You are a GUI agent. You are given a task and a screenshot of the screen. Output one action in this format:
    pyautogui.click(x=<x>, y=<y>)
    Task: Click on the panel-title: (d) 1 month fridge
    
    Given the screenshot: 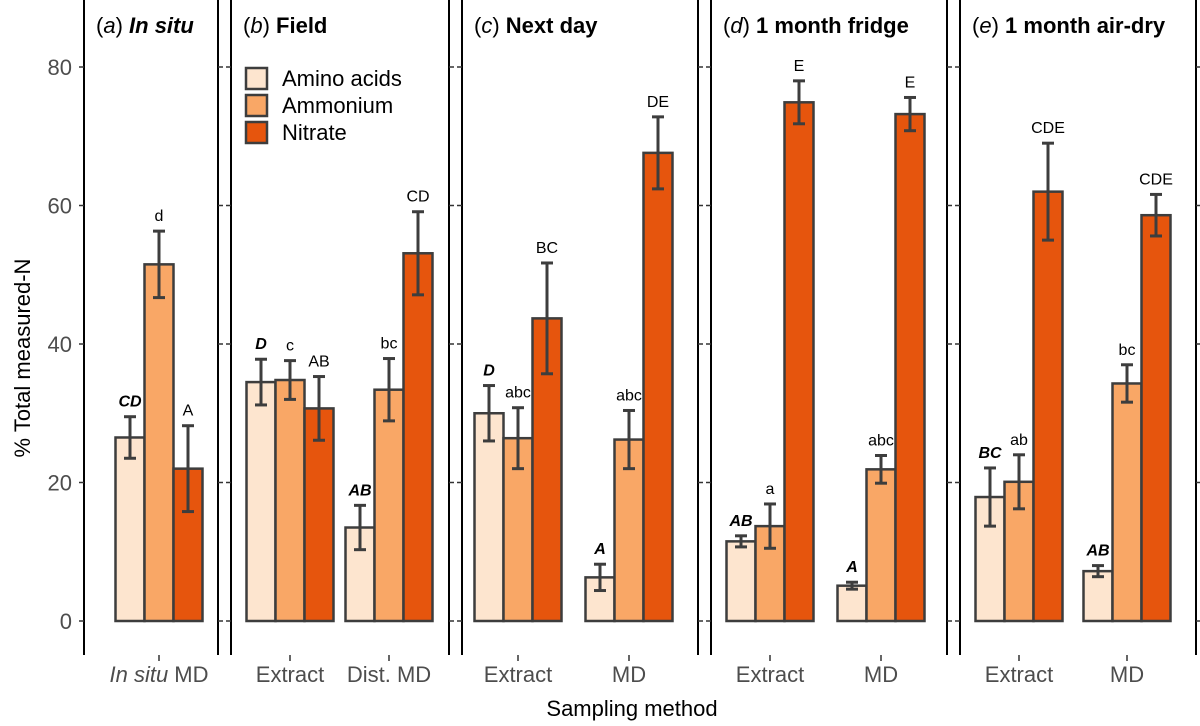 What is the action you would take?
    pyautogui.click(x=816, y=25)
    